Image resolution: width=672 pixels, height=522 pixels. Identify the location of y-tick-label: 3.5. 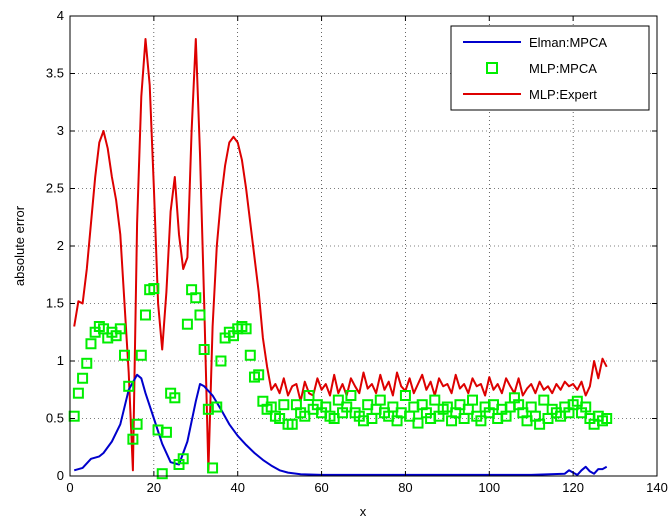
(55, 73).